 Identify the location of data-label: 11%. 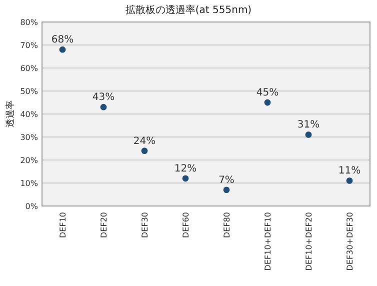
(349, 171).